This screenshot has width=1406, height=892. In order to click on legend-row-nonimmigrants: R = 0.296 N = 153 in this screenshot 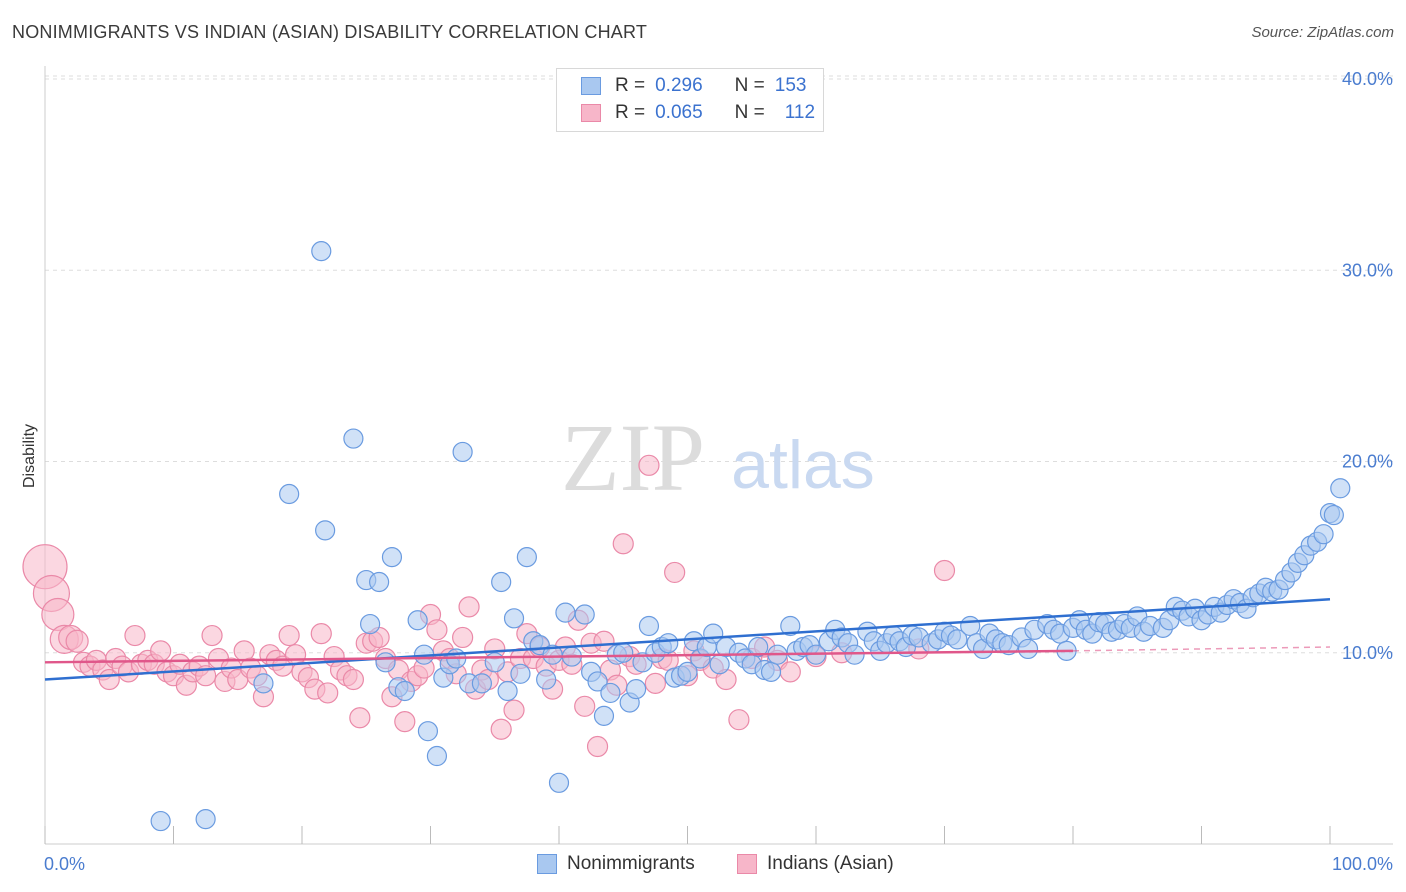, I will do `click(693, 86)`.